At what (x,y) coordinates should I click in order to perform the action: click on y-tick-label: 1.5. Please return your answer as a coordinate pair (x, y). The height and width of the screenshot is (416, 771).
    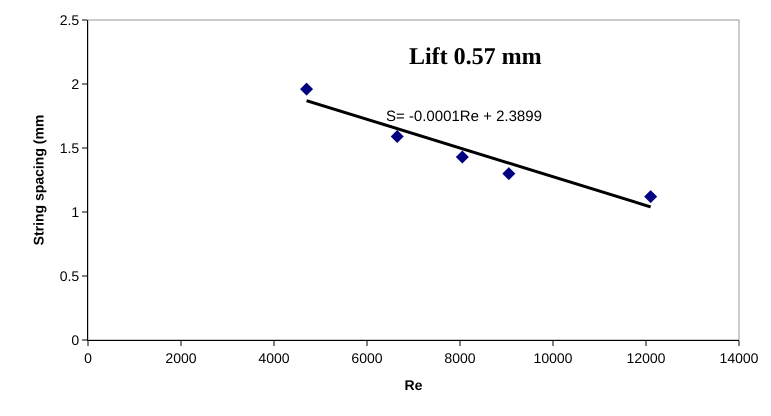
    Looking at the image, I should click on (70, 148).